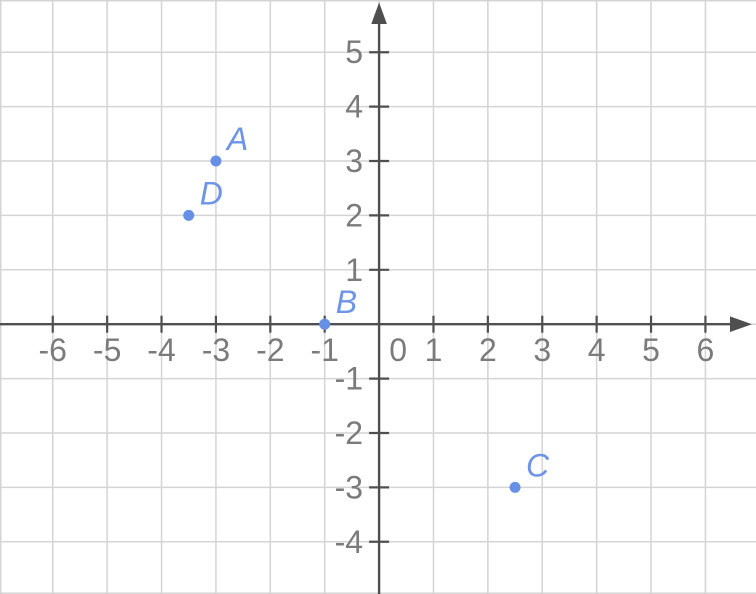 This screenshot has width=756, height=594. What do you see at coordinates (349, 379) in the screenshot?
I see `y-tick-label: -1` at bounding box center [349, 379].